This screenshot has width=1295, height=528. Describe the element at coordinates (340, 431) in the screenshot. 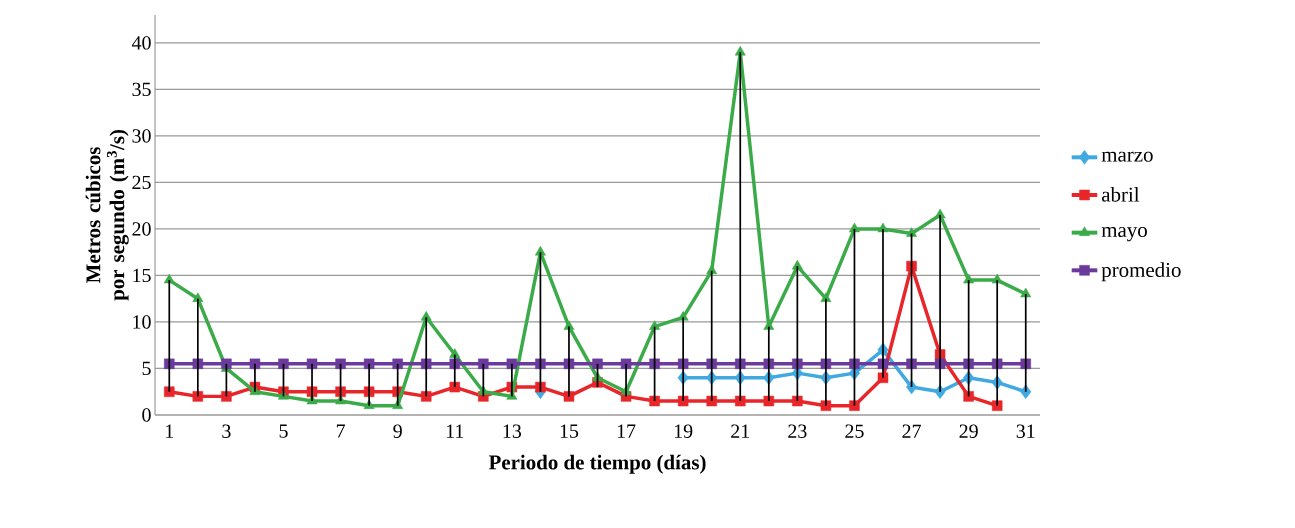

I see `x-tick-label: 7` at that location.